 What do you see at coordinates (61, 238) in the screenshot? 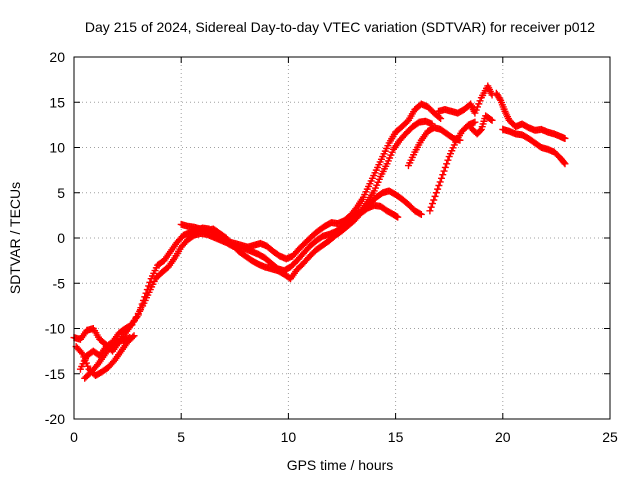
I see `y-tick-label: 0` at bounding box center [61, 238].